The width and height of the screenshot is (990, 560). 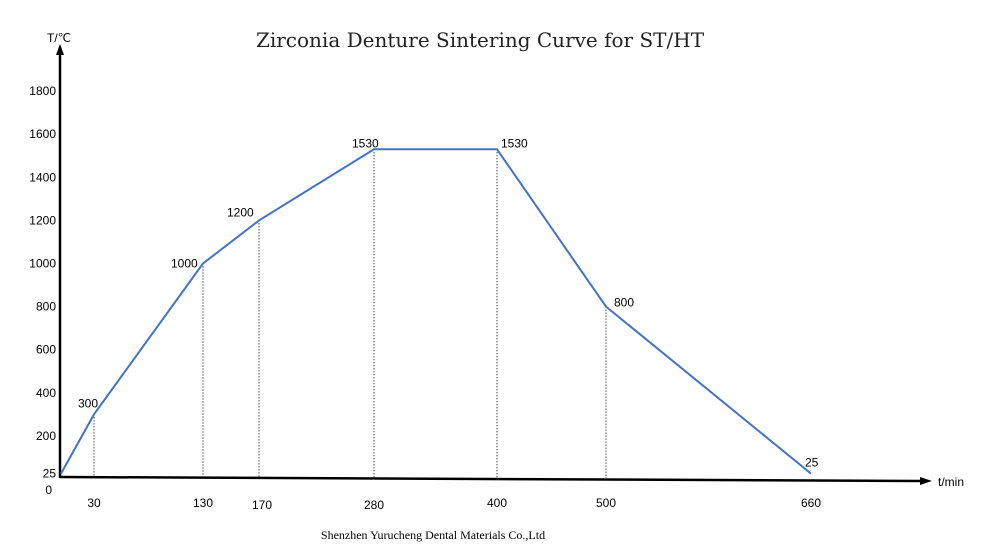 I want to click on x-axis-arrow-icon, so click(x=926, y=481).